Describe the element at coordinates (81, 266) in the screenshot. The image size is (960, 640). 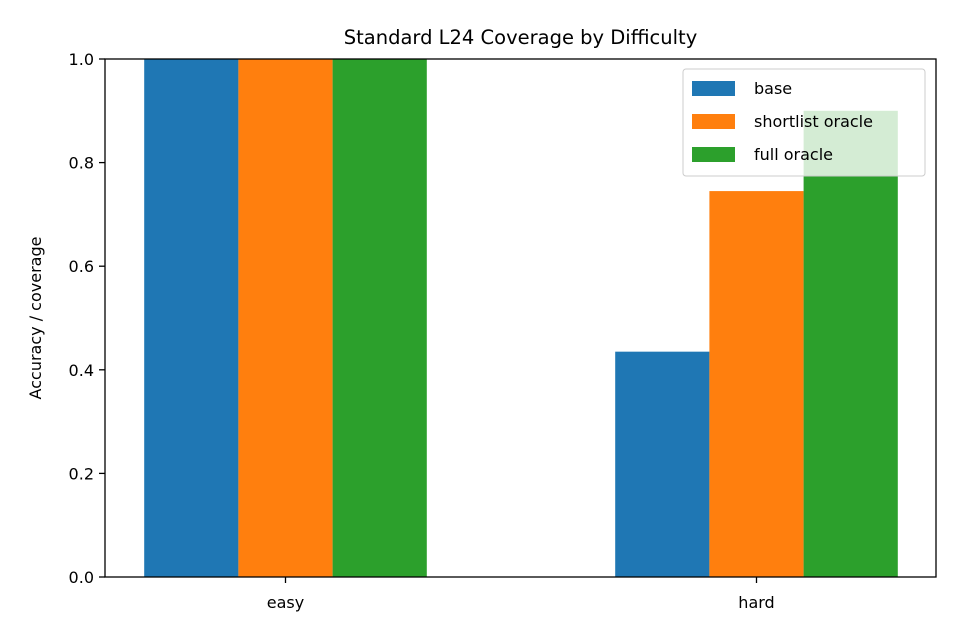
I see `y-tick-label: 0.6` at that location.